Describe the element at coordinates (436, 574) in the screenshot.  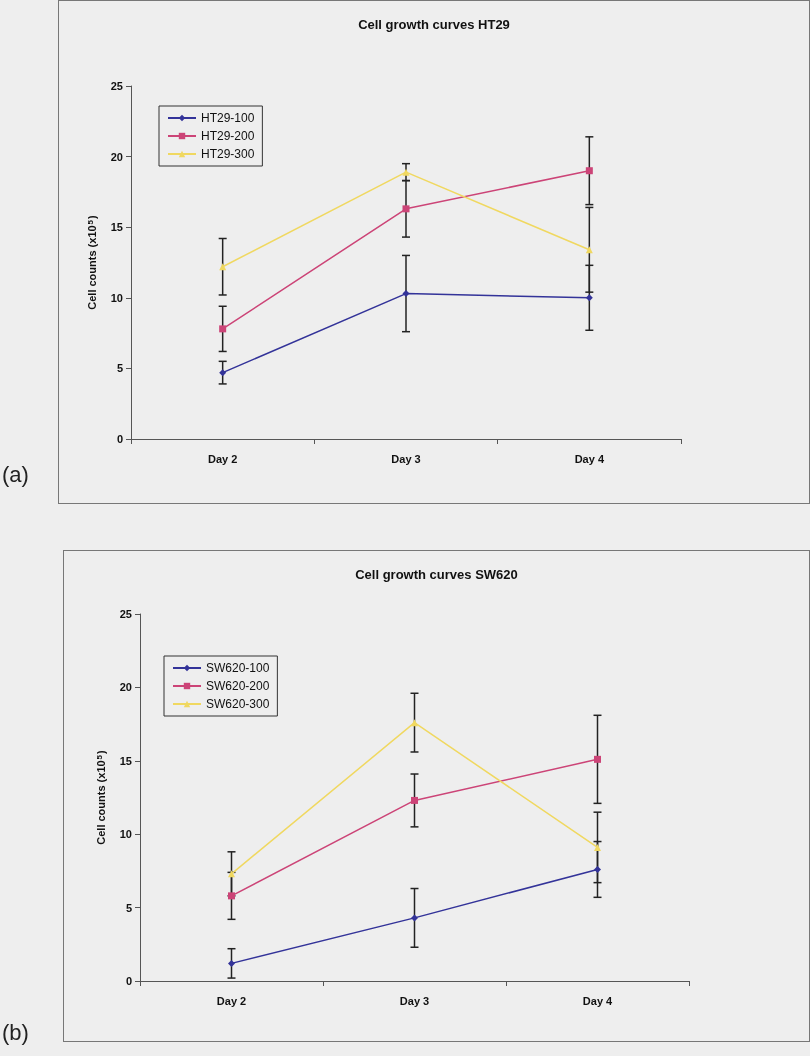
I see `chart-title: Cell growth curves SW620` at that location.